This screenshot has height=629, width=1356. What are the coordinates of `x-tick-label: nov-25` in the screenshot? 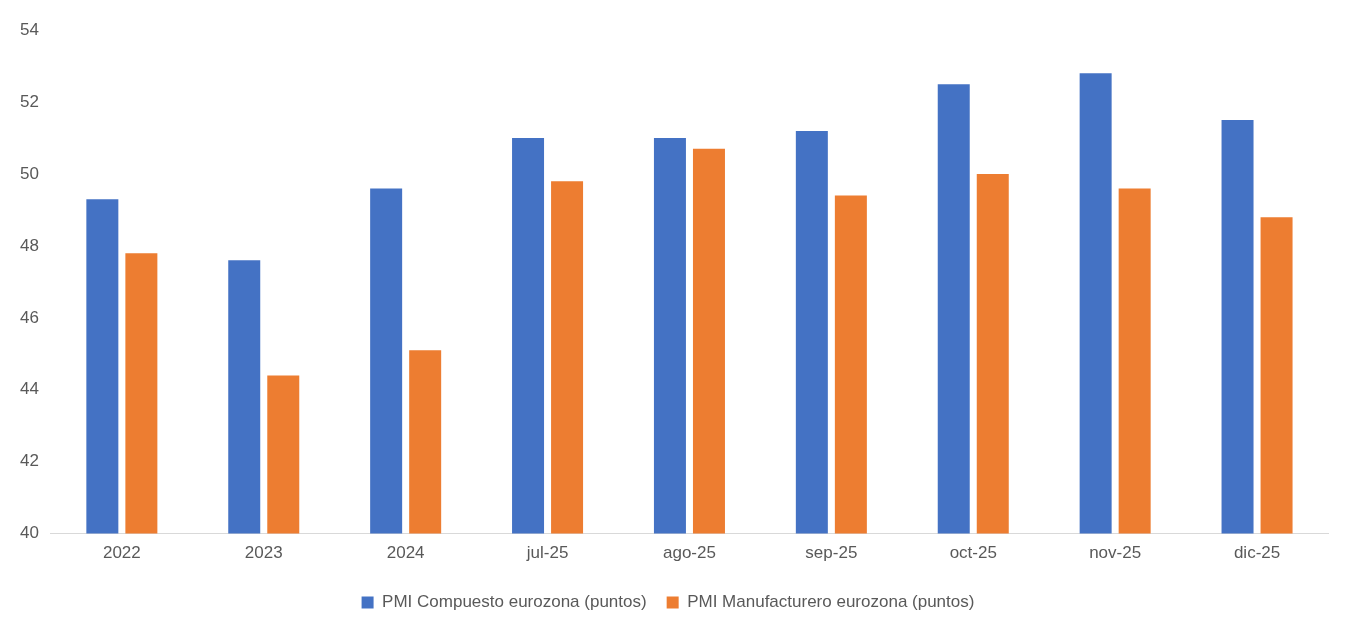 It's located at (1115, 553).